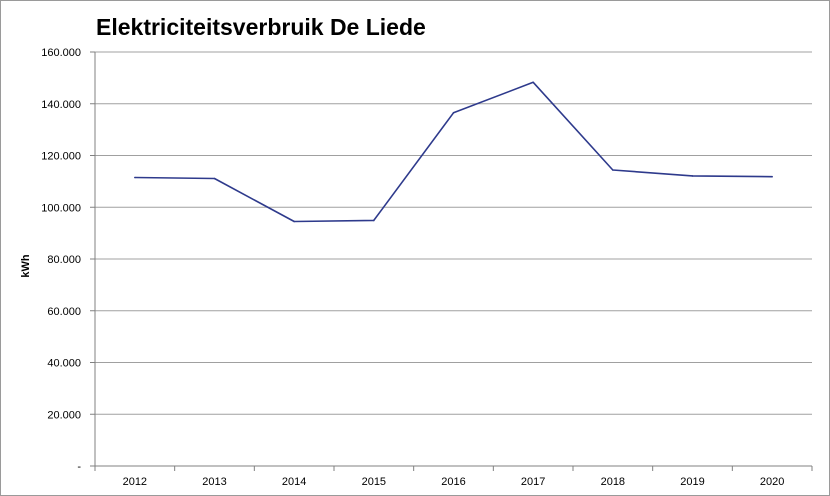 The width and height of the screenshot is (830, 496). What do you see at coordinates (374, 482) in the screenshot?
I see `x-tick-label: 2015` at bounding box center [374, 482].